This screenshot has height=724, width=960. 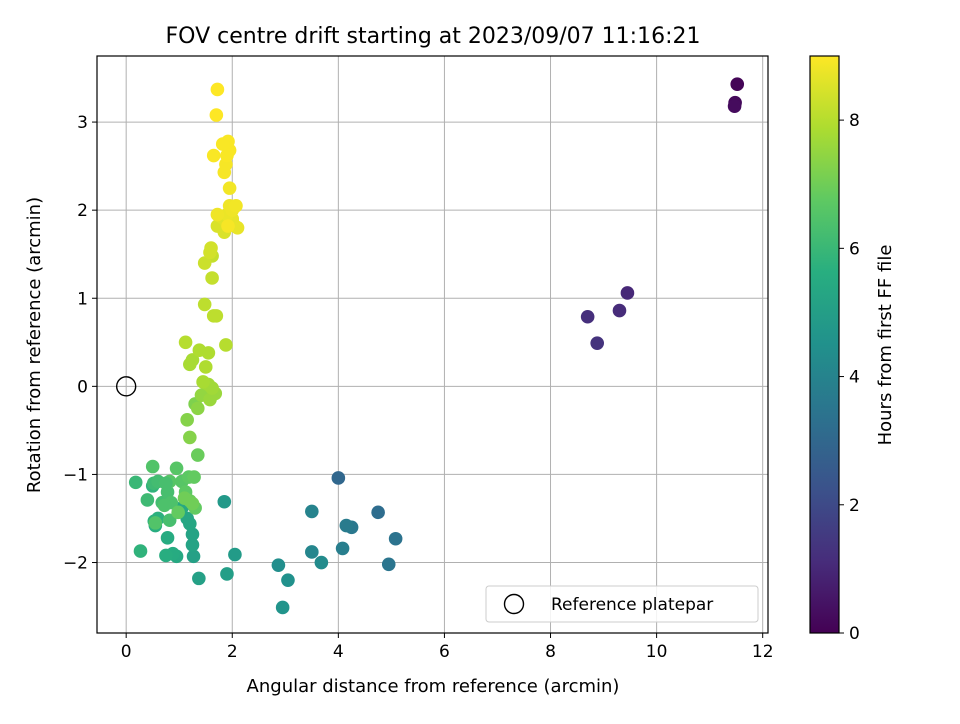 What do you see at coordinates (632, 605) in the screenshot?
I see `legend-label: Reference platepar` at bounding box center [632, 605].